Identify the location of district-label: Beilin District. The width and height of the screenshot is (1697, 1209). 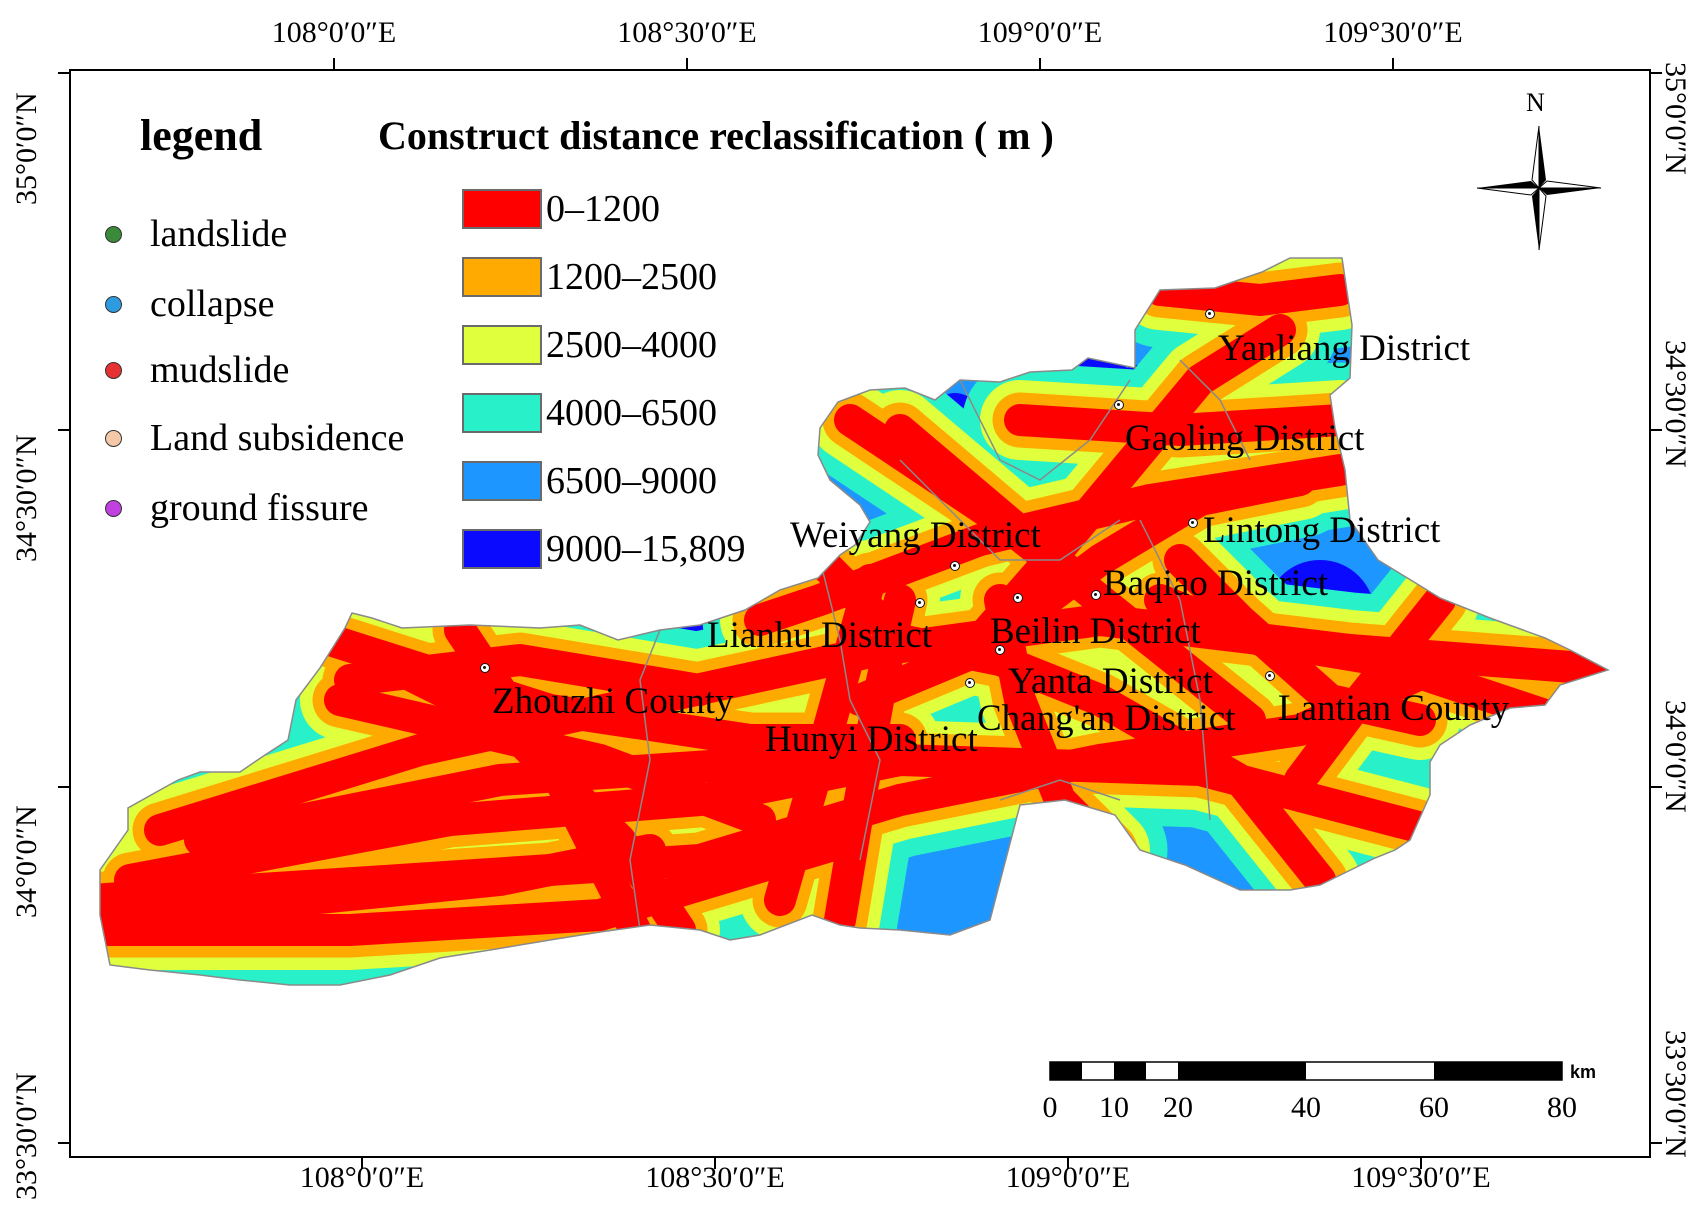
(1095, 631).